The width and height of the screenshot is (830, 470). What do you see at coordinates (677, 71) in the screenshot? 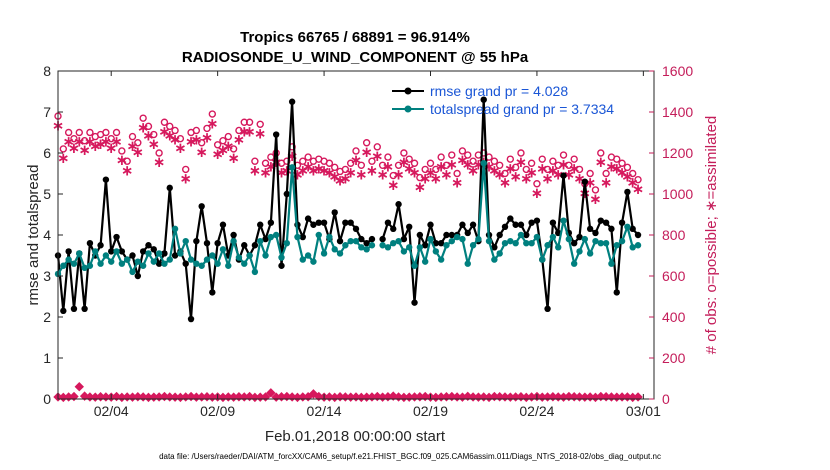
I see `y2-tick-label: 1600` at bounding box center [677, 71].